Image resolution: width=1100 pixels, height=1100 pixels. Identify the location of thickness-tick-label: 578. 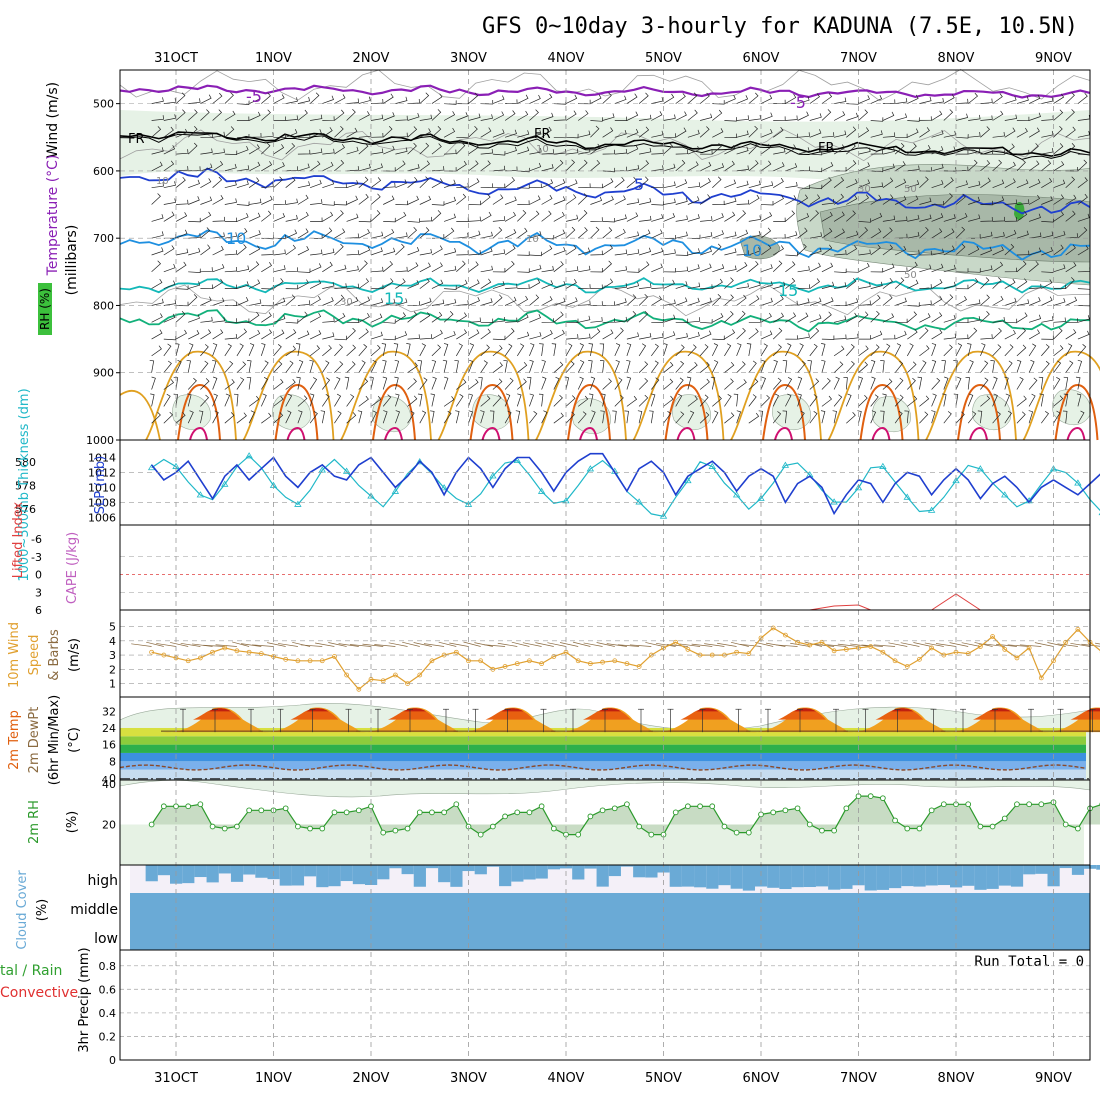
(25, 486).